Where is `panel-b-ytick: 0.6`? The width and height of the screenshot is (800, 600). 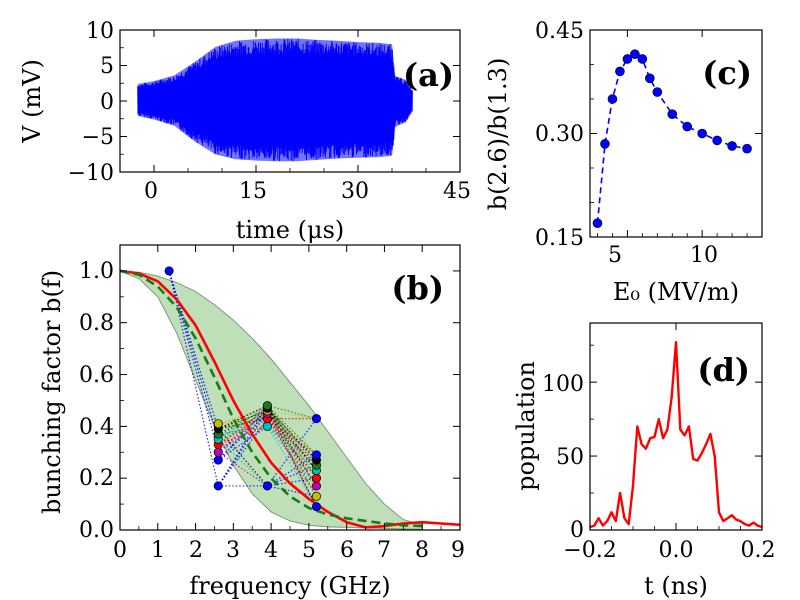
panel-b-ytick: 0.6 is located at coordinates (96, 375).